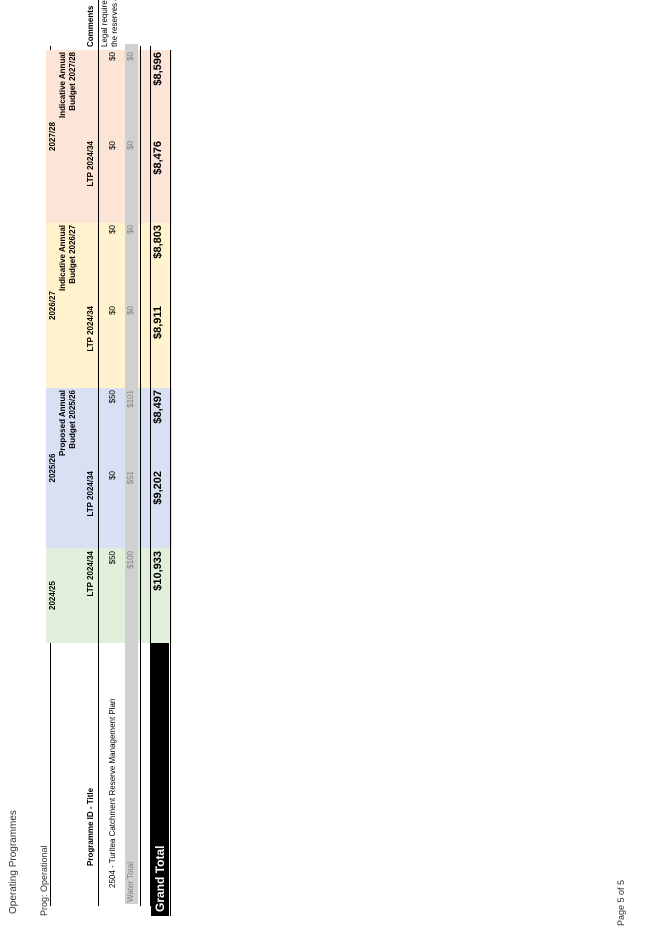 The width and height of the screenshot is (645, 926). I want to click on subtotal-value-4: $0, so click(130, 310).